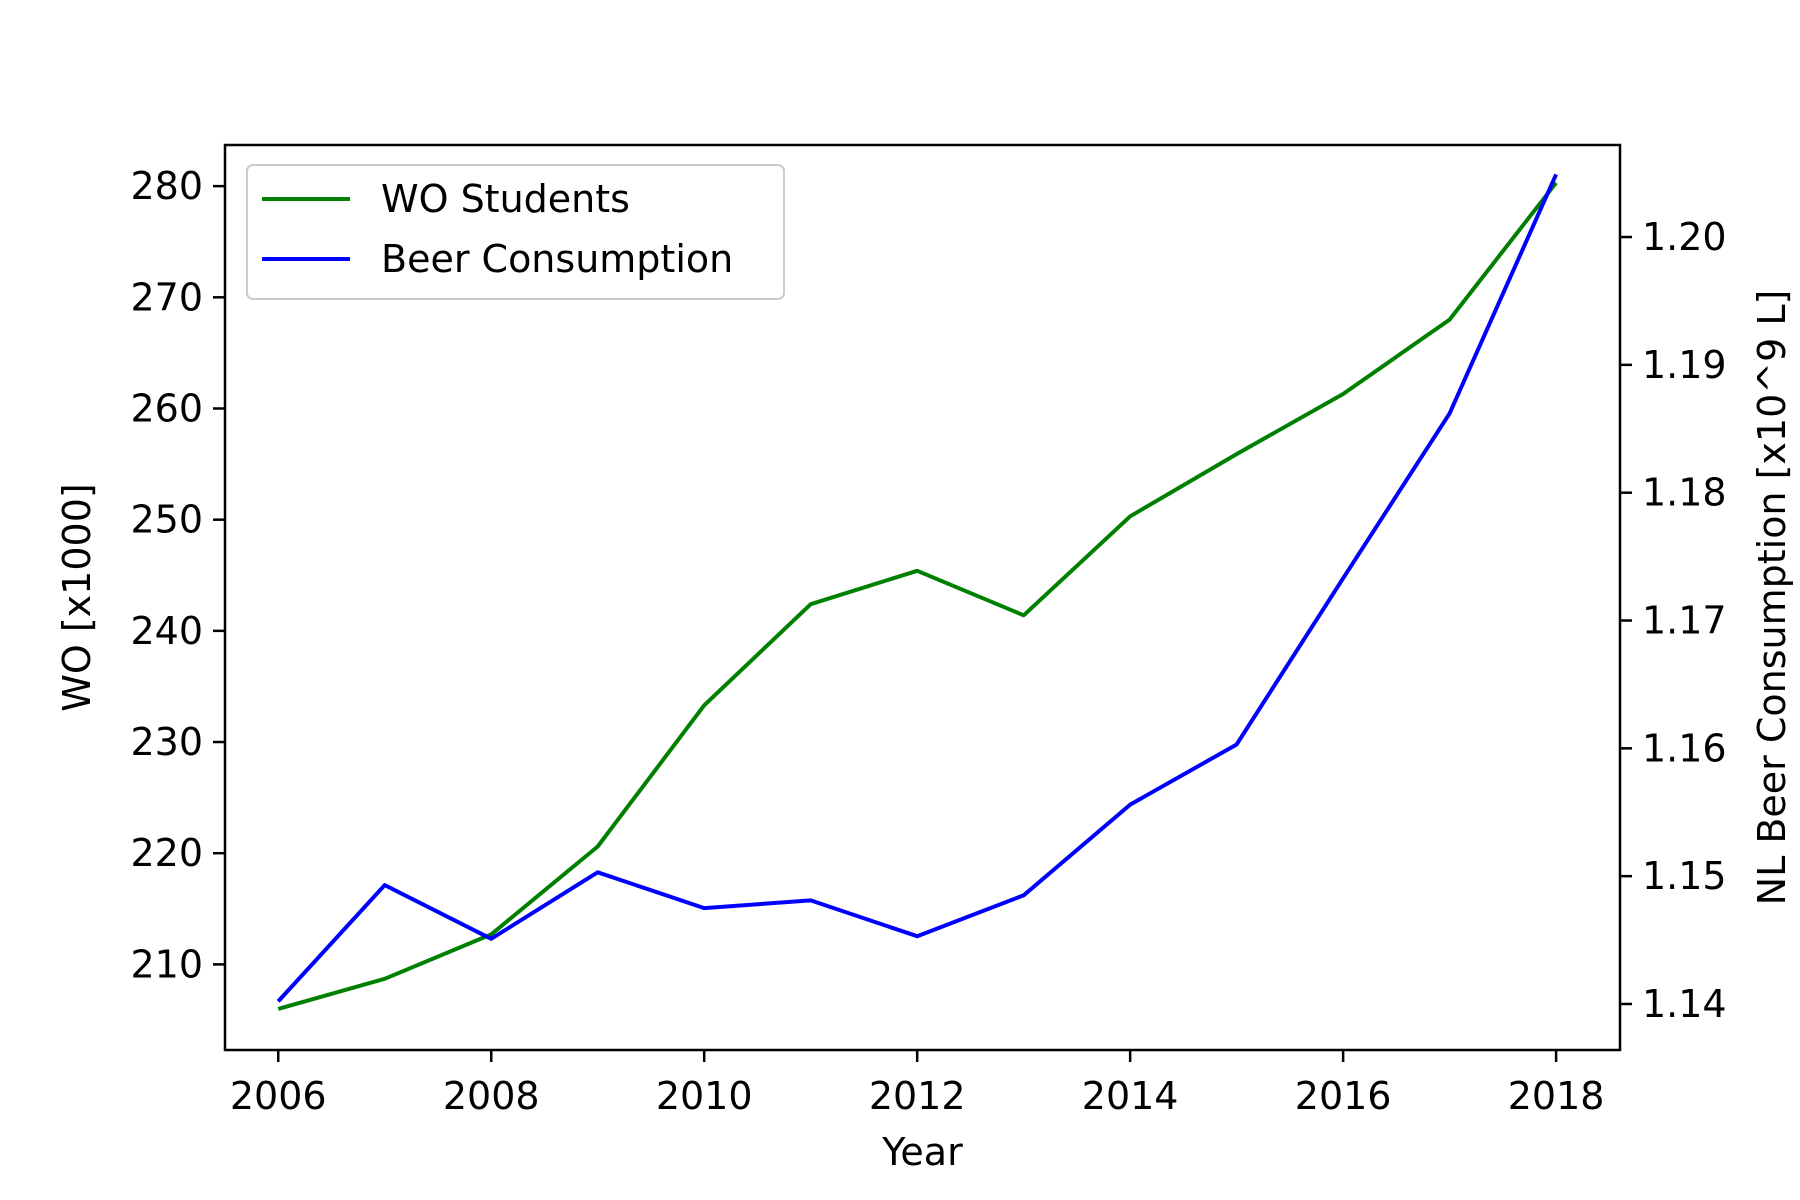 This screenshot has height=1200, width=1800. Describe the element at coordinates (1684, 237) in the screenshot. I see `right-y-tick-label: 1.20` at that location.